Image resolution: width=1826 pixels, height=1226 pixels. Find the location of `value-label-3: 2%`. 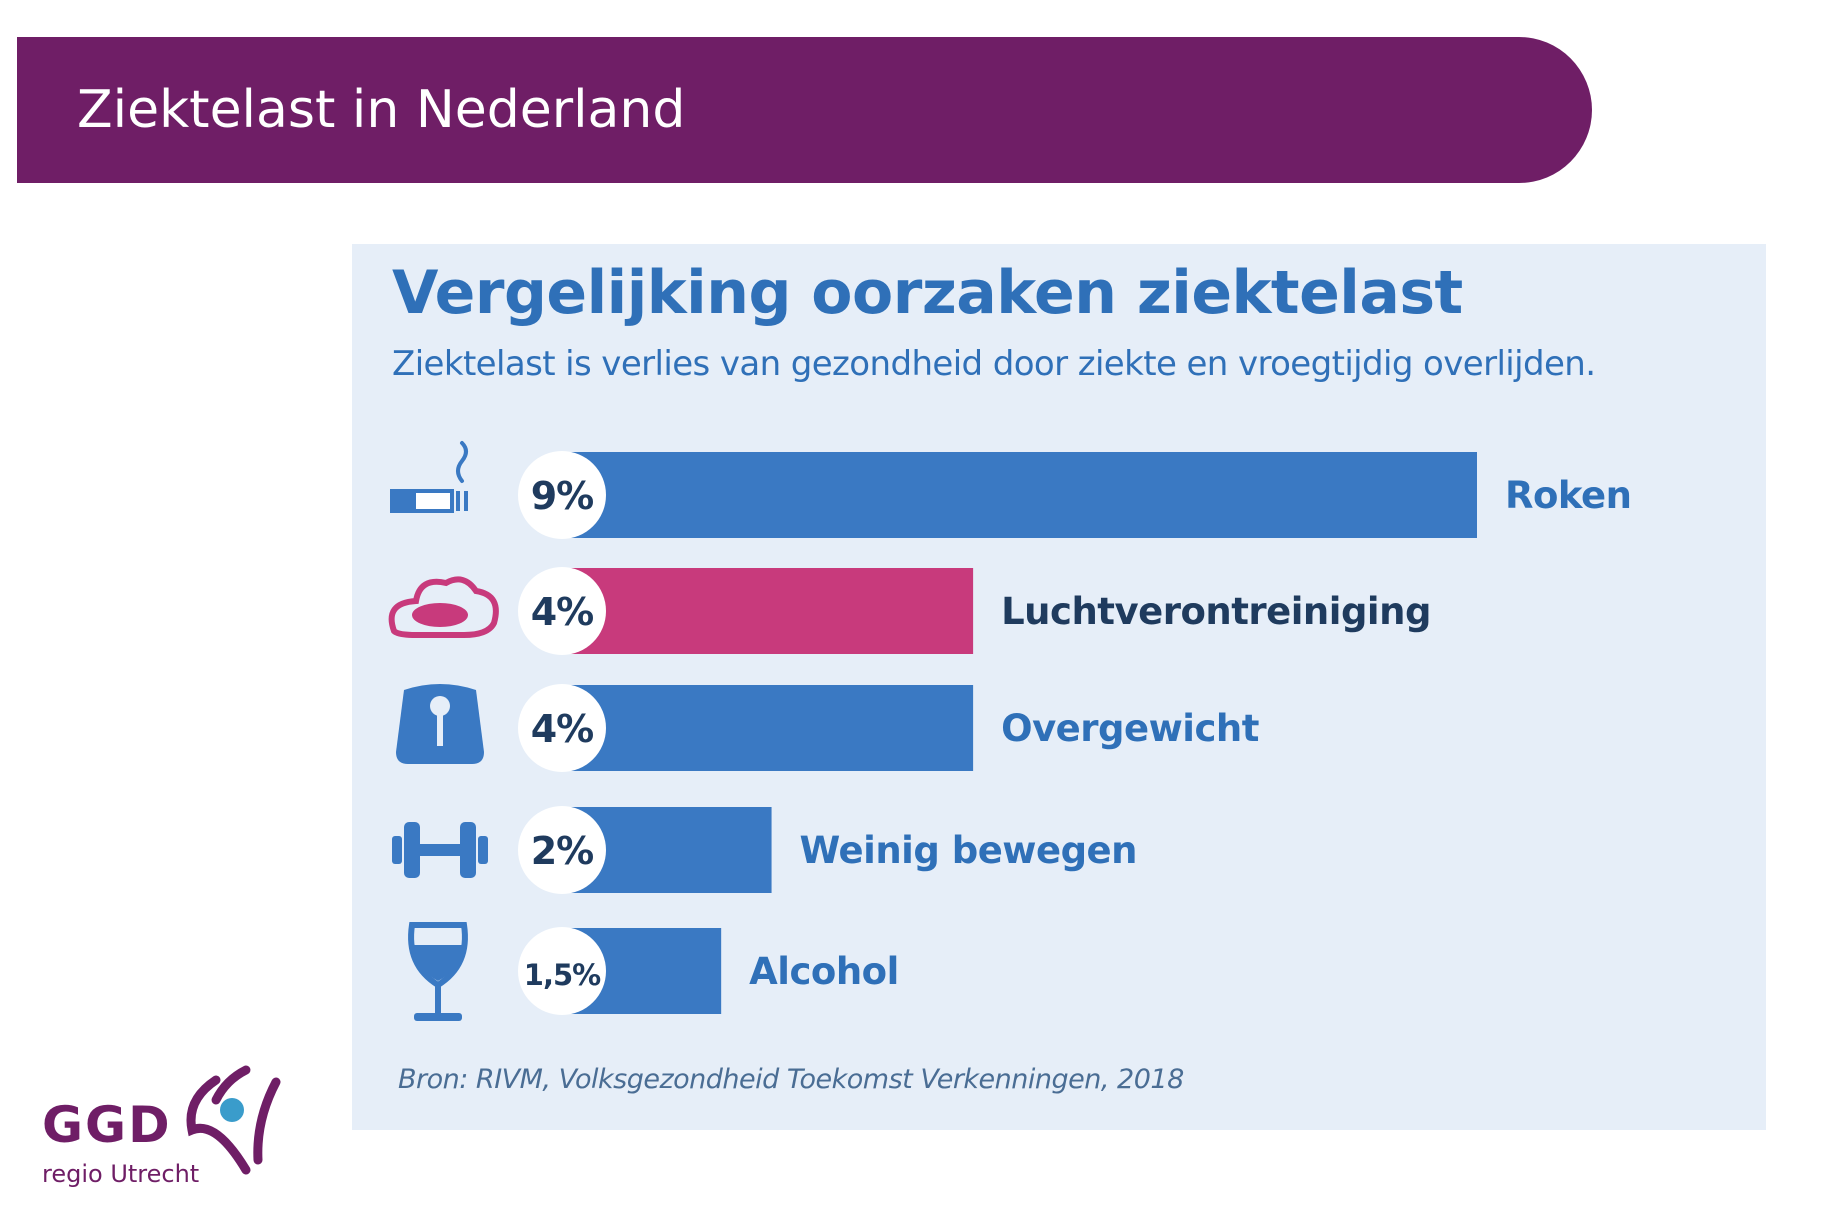

value-label-3: 2% is located at coordinates (562, 851).